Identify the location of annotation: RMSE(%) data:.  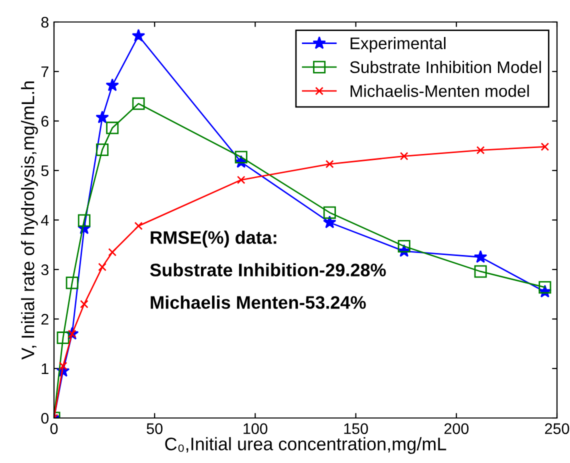
(213, 239).